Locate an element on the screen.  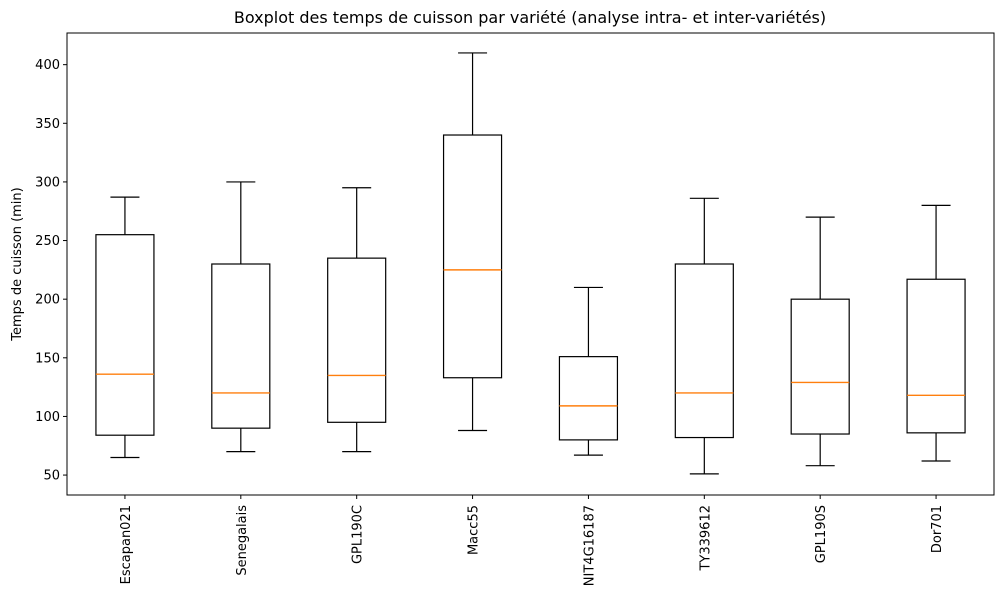
y-tick-label: 50 is located at coordinates (51, 476).